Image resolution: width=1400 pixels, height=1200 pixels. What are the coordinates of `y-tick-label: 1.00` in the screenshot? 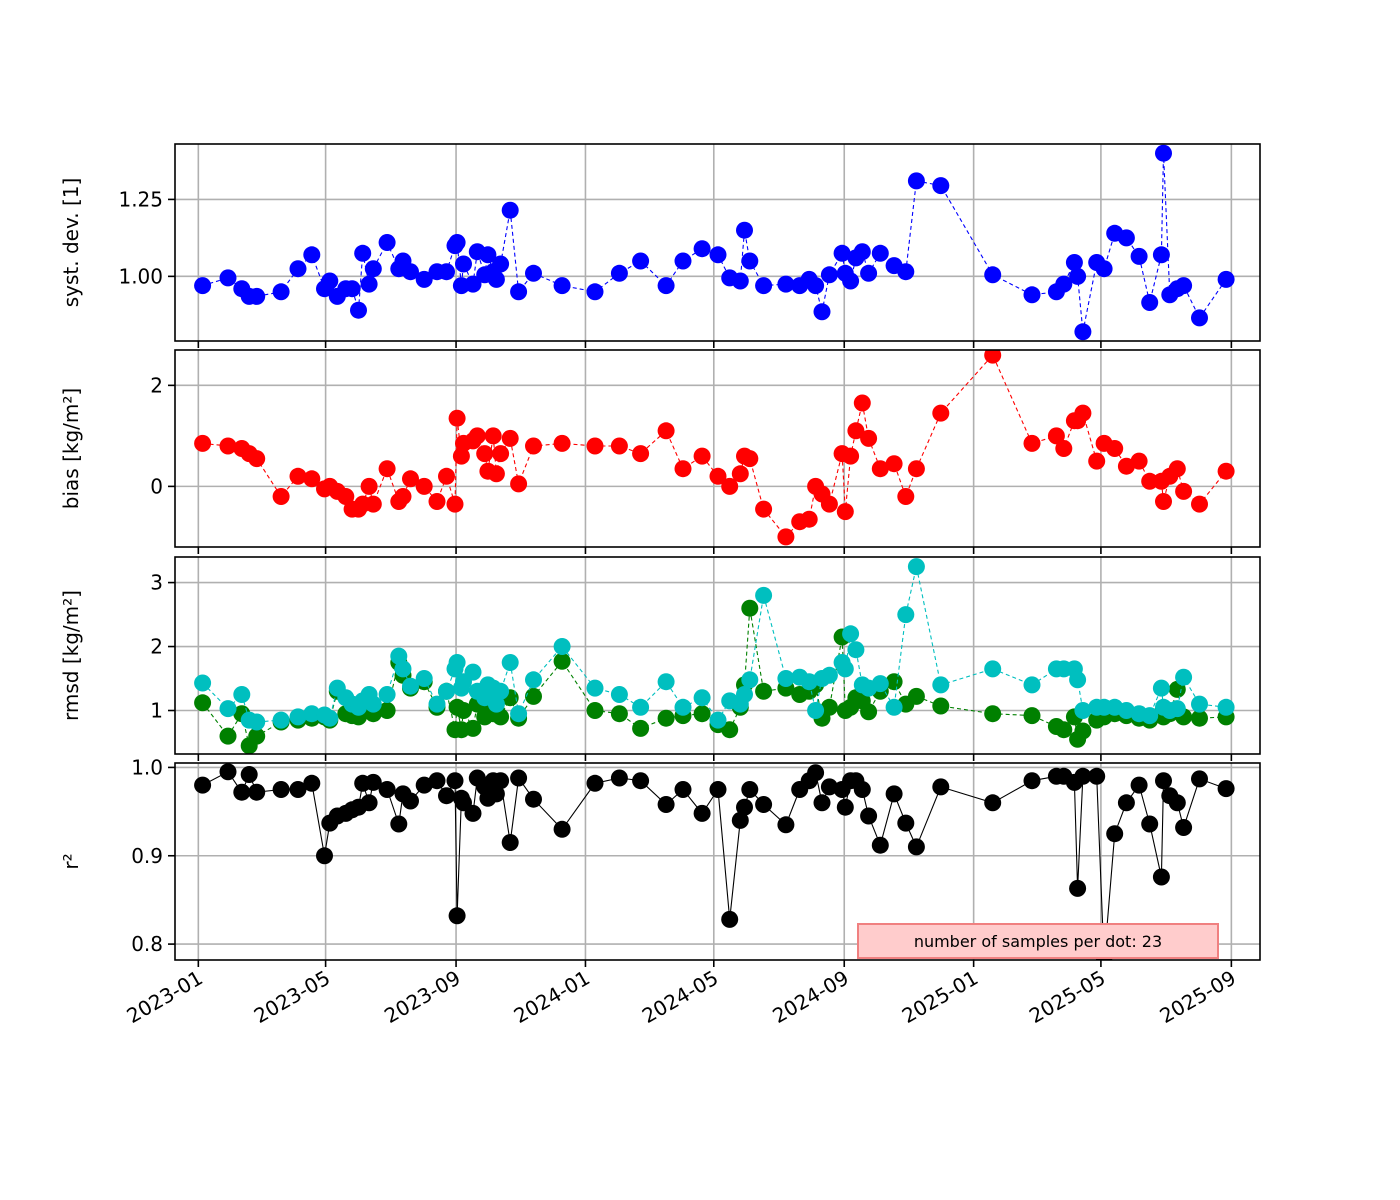 It's located at (140, 276).